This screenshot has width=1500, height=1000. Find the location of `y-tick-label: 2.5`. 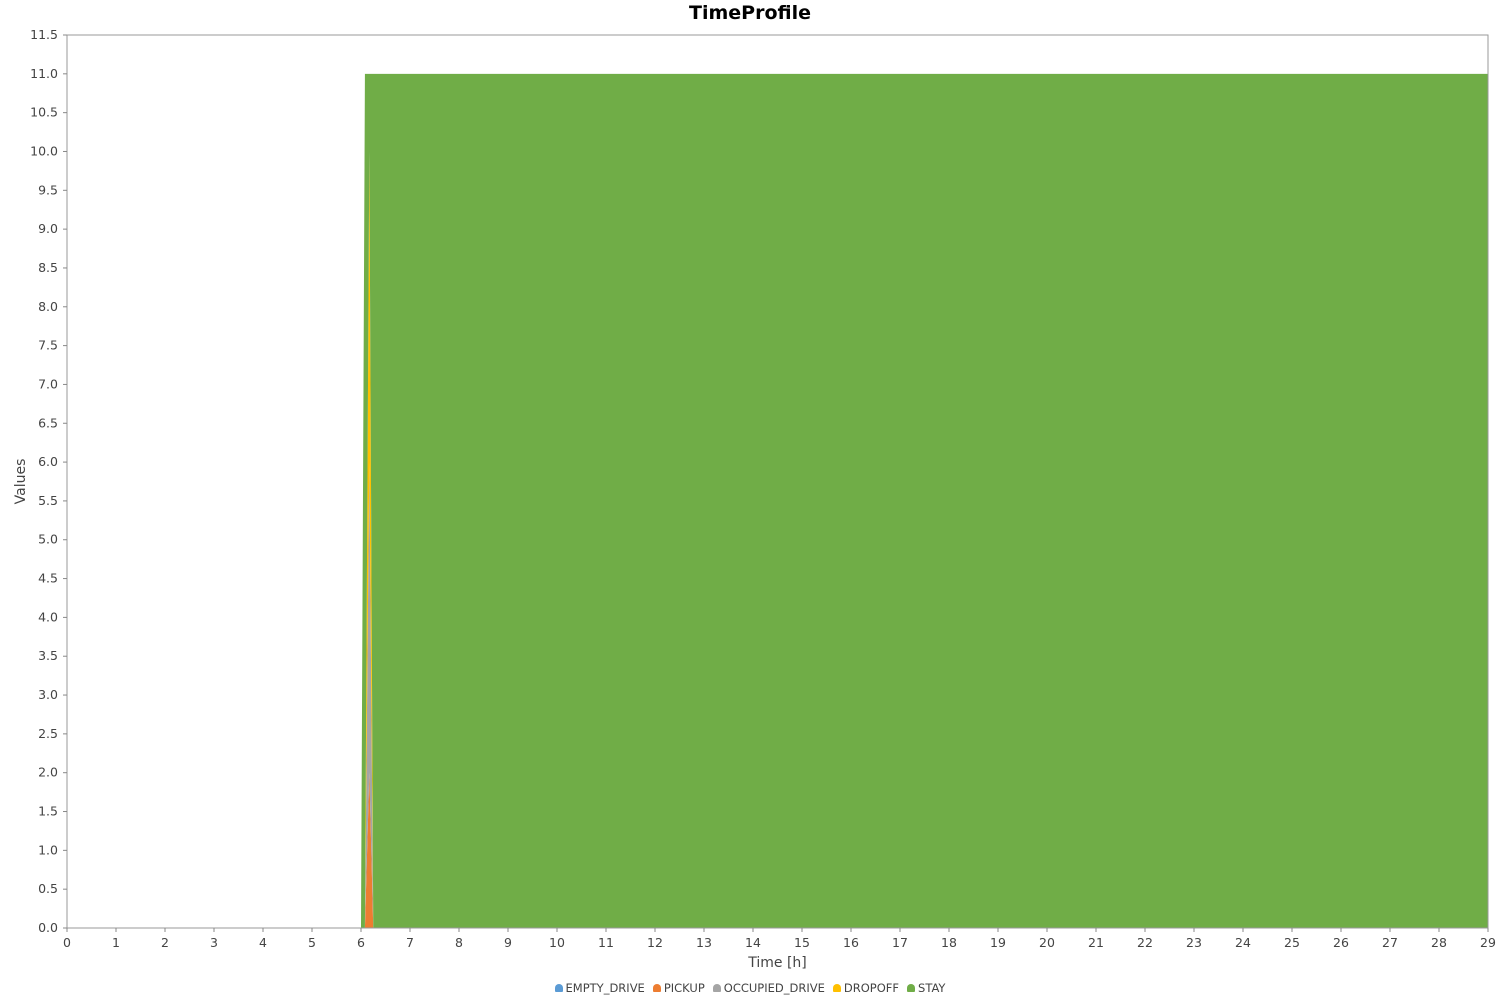

y-tick-label: 2.5 is located at coordinates (48, 733).